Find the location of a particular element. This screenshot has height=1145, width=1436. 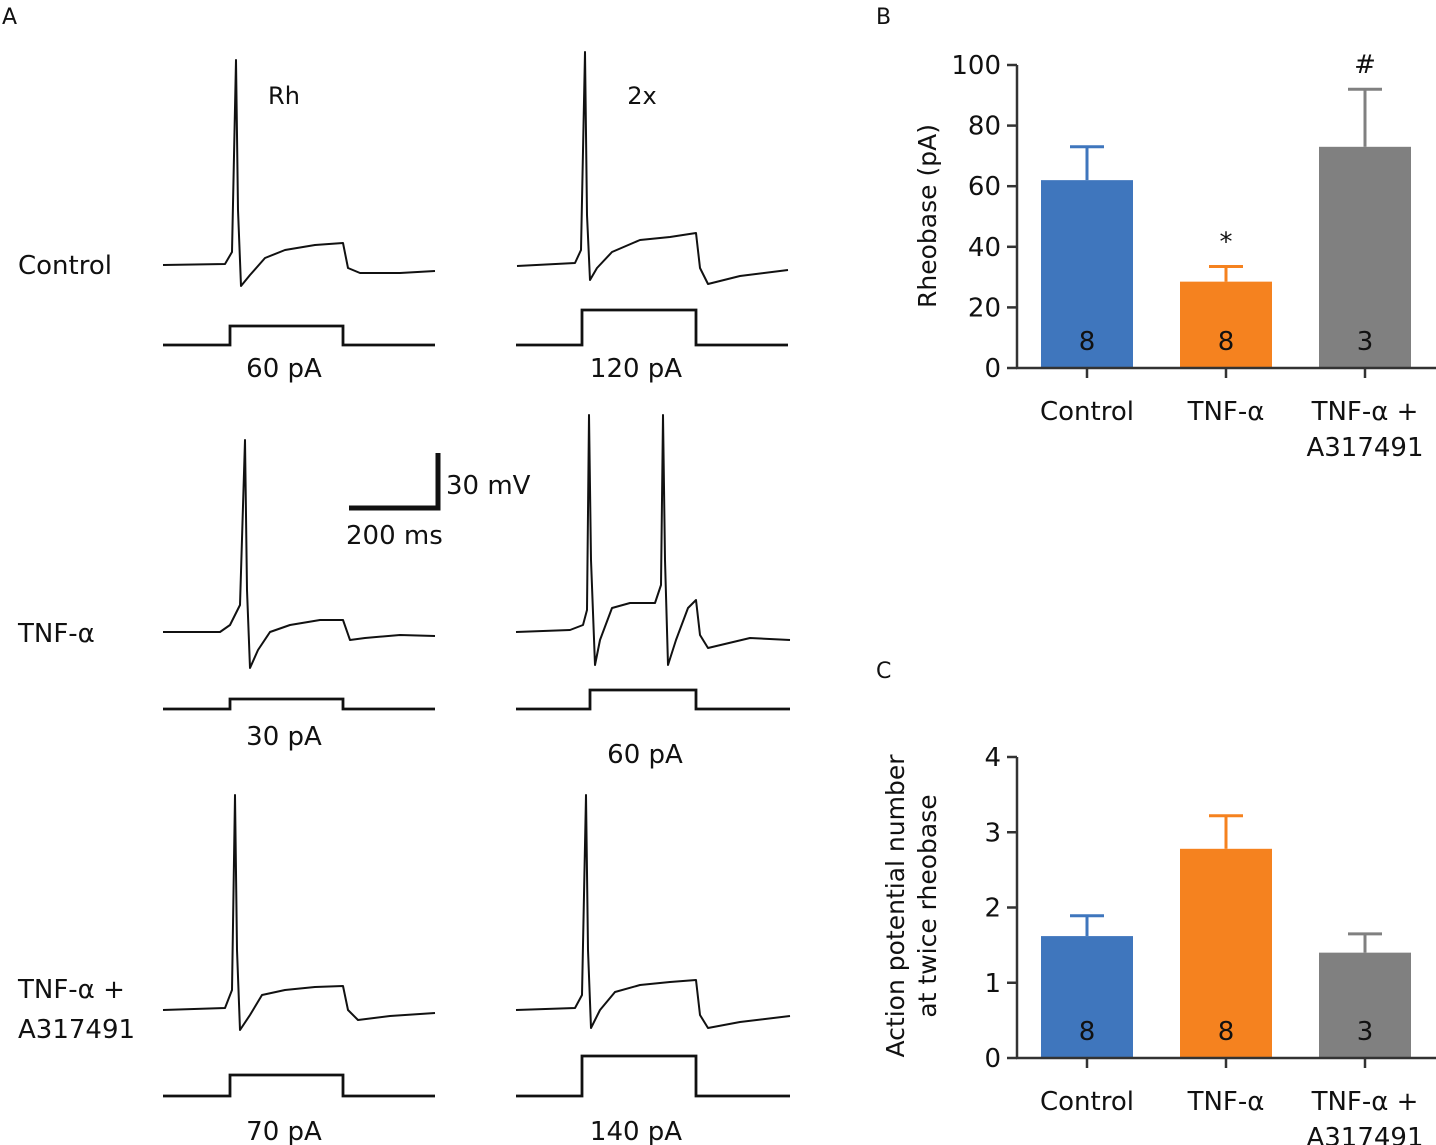

category-label-b-1-0: TNF-α is located at coordinates (1226, 412).